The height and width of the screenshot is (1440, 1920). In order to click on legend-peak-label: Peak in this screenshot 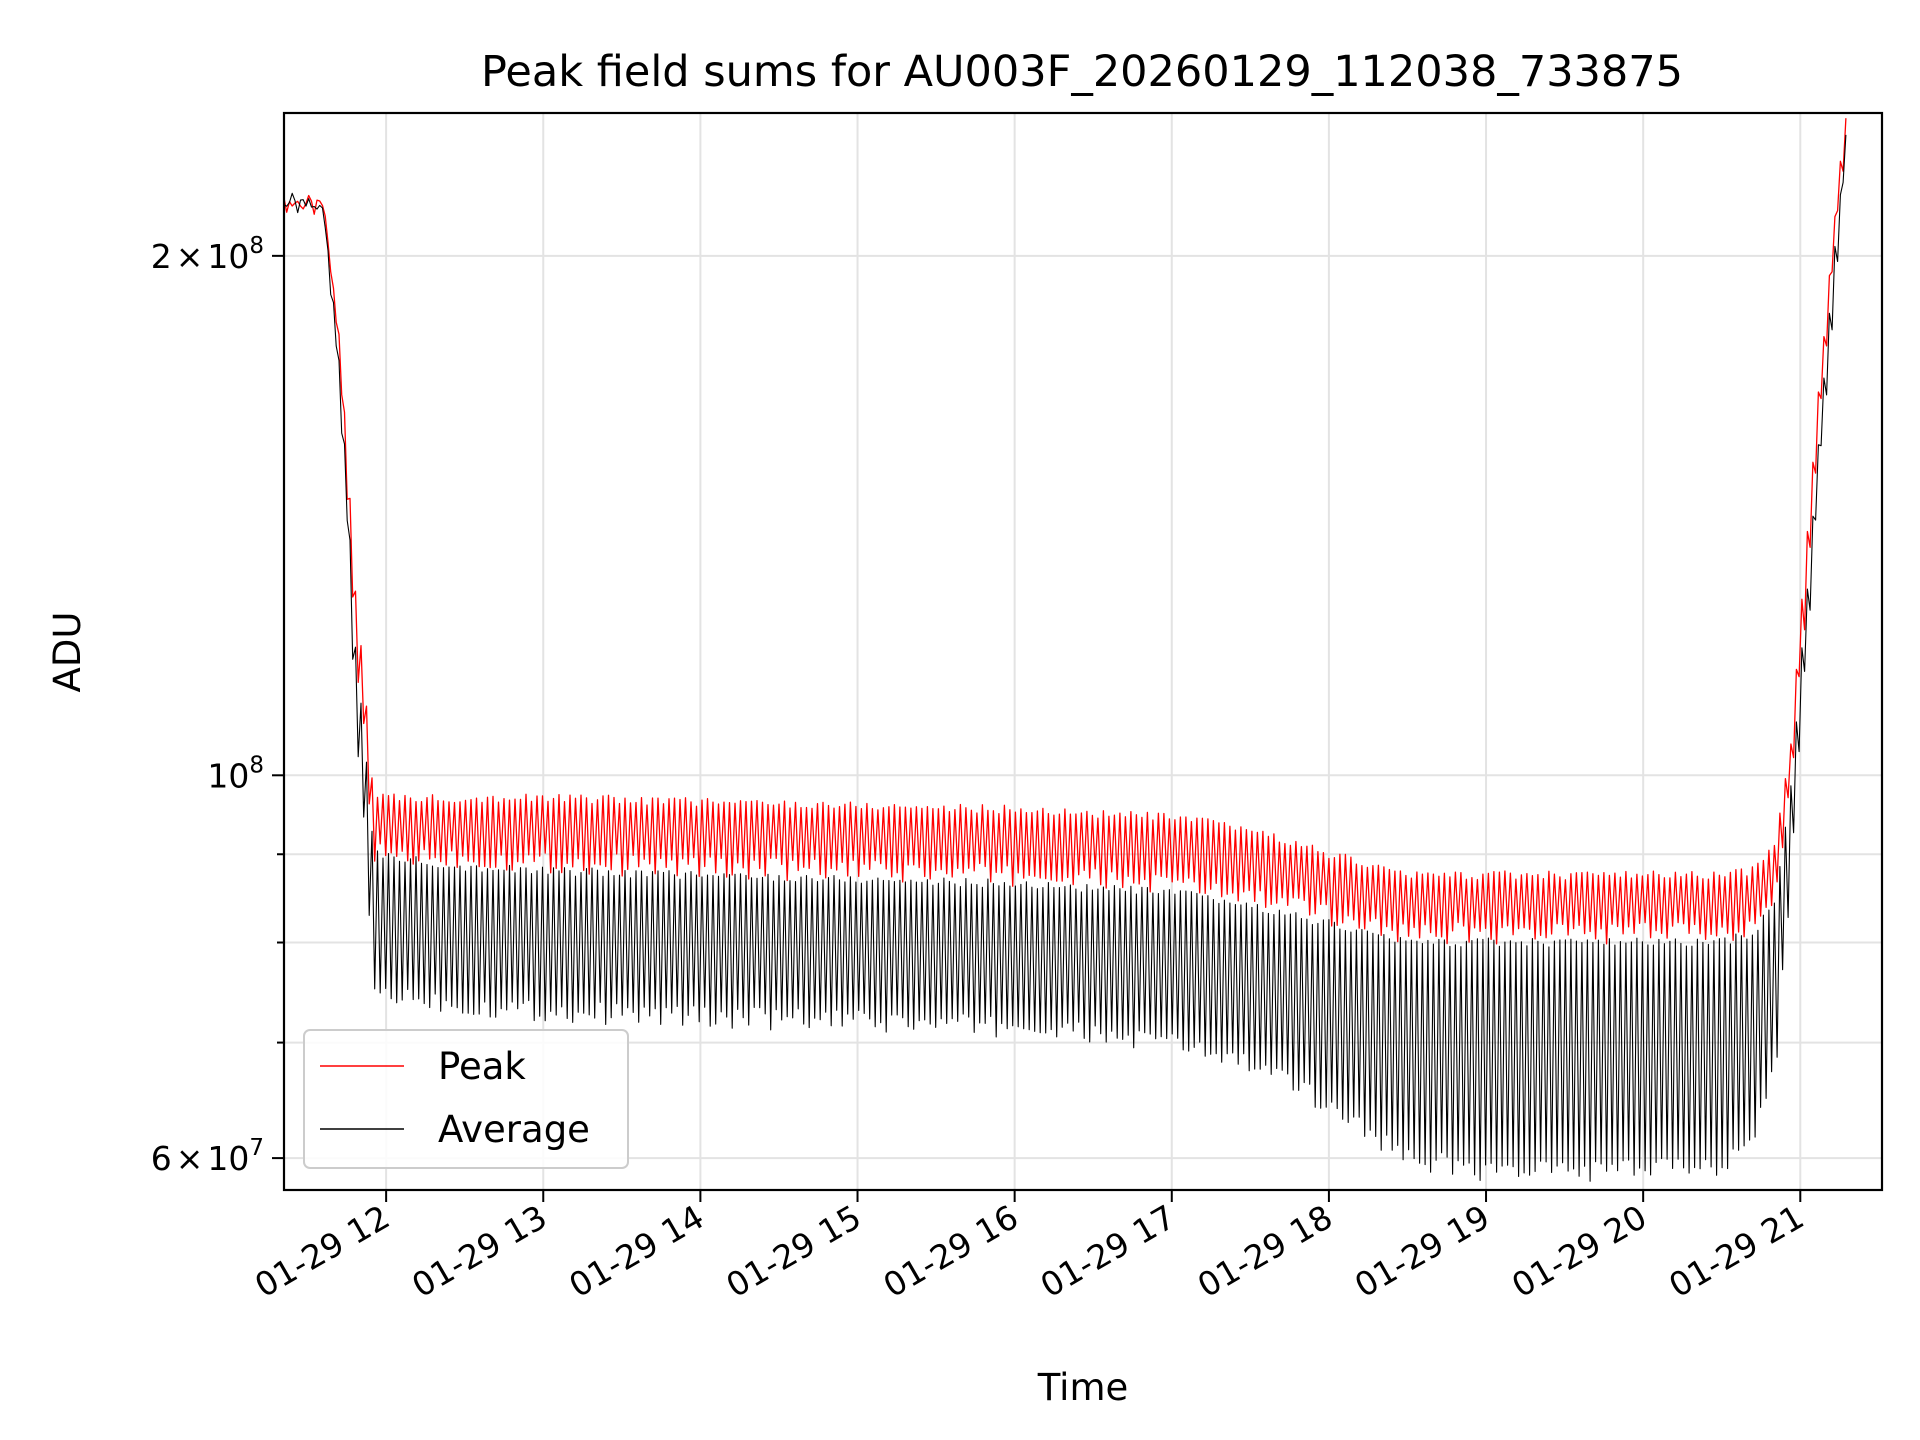, I will do `click(482, 1066)`.